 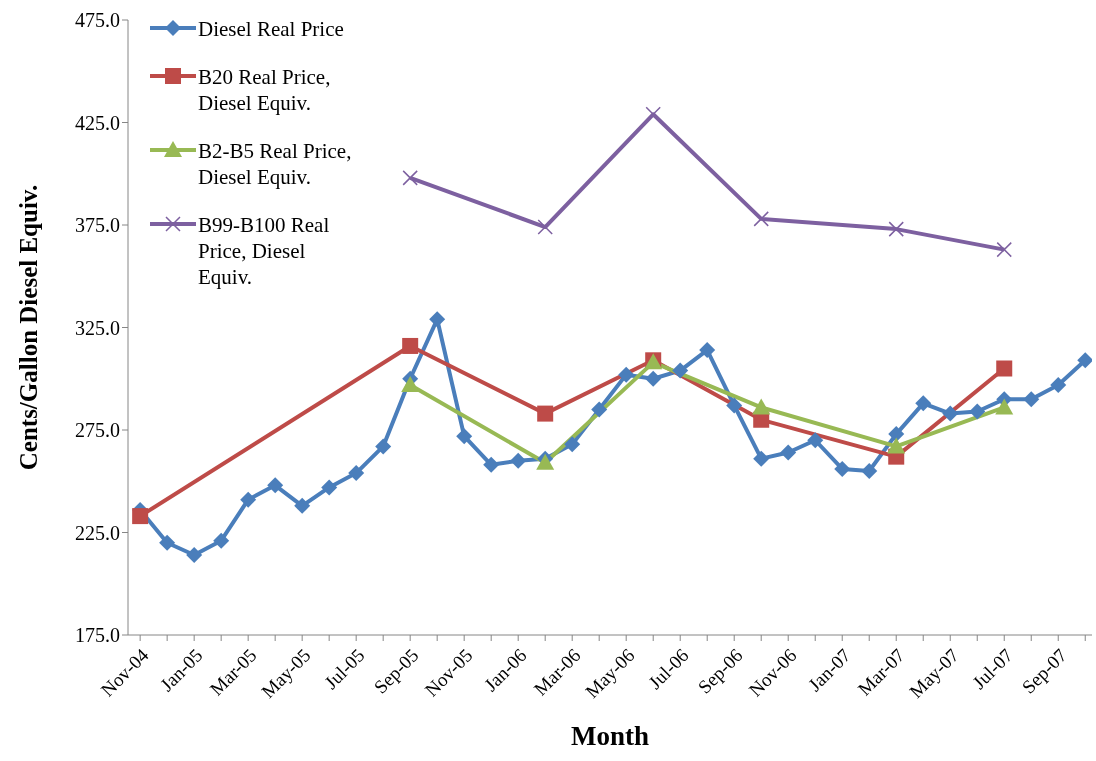 I want to click on y-tick-label: 475.0, so click(x=97, y=20).